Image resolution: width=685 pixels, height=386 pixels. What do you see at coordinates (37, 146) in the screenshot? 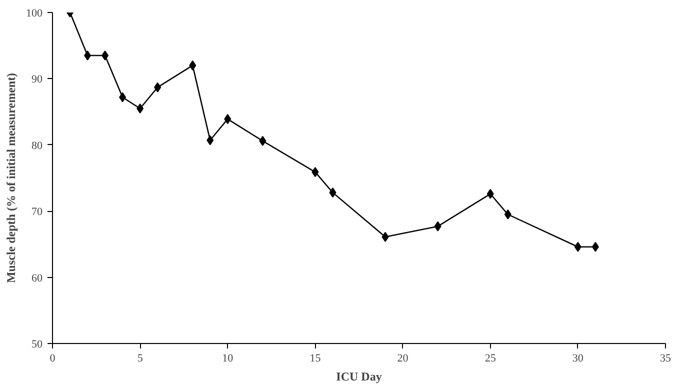
I see `y-tick-label: 80` at bounding box center [37, 146].